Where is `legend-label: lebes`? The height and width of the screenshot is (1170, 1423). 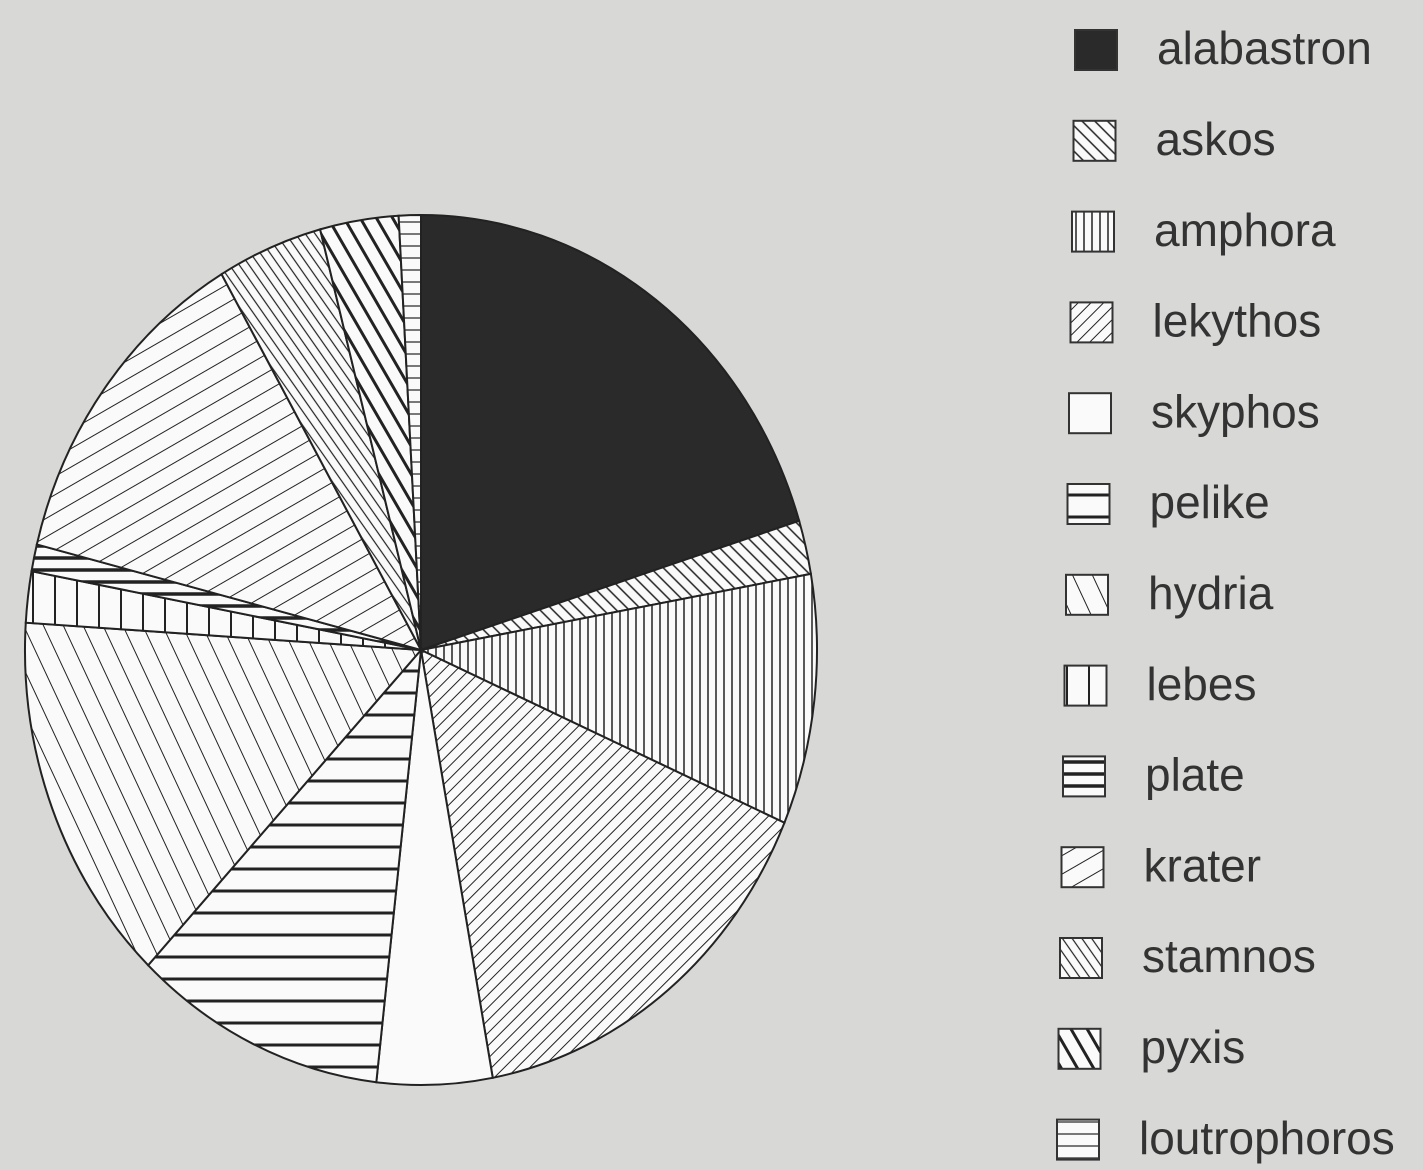
legend-label: lebes is located at coordinates (1202, 684).